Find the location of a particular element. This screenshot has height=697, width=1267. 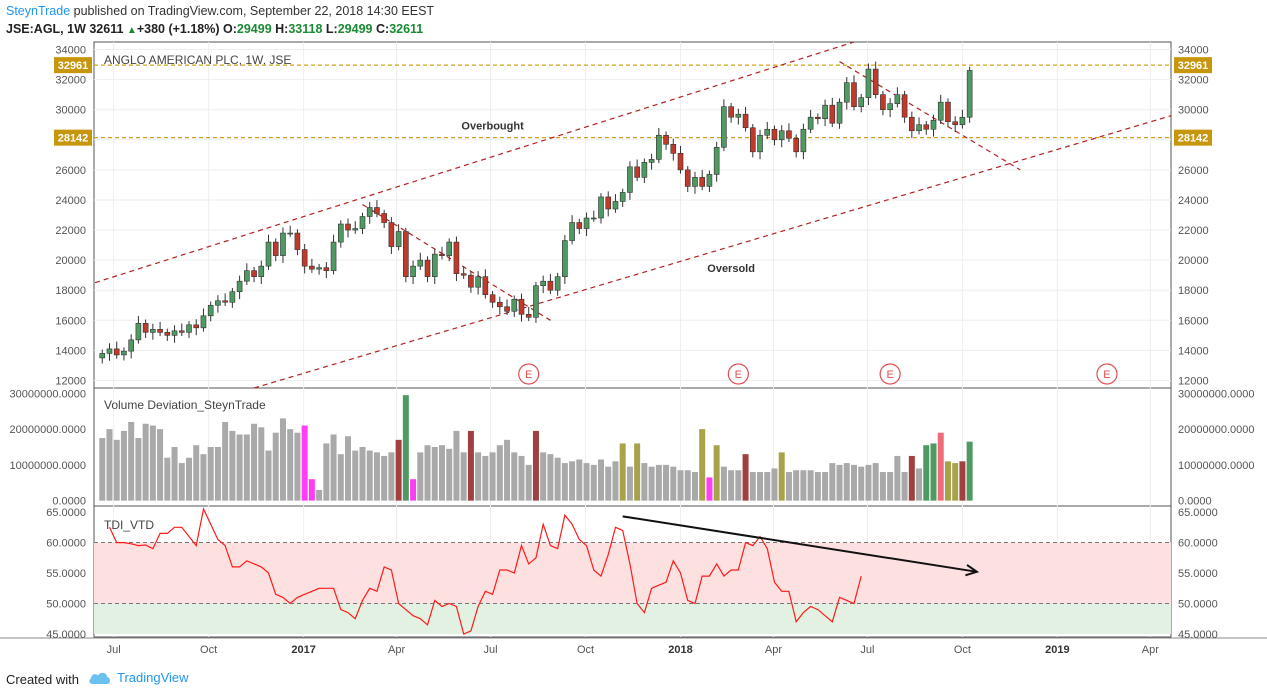

price-tick-right: 32000 is located at coordinates (1193, 81).